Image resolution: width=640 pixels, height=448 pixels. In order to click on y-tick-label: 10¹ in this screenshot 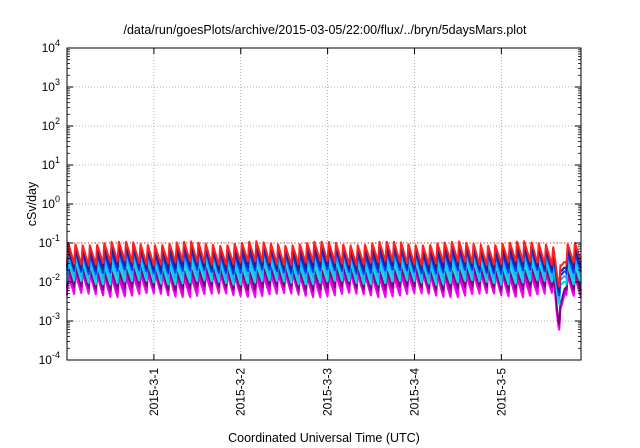, I will do `click(51, 163)`.